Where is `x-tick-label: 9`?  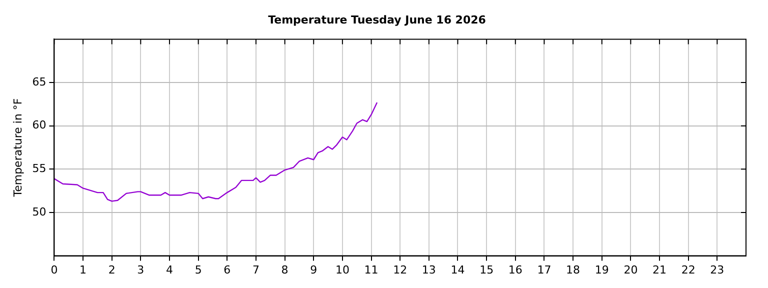 x-tick-label: 9 is located at coordinates (314, 269).